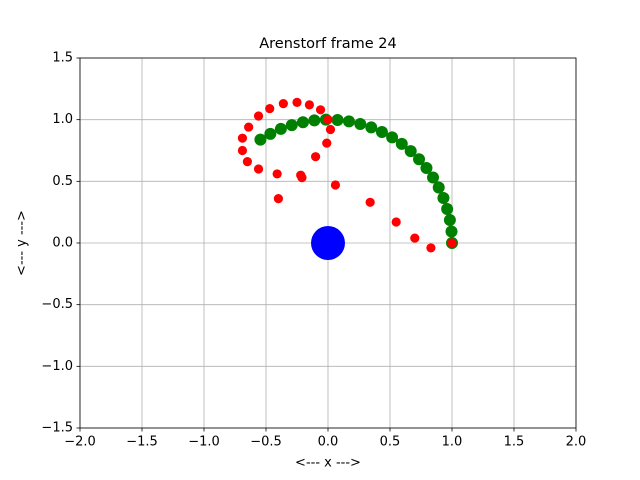 The width and height of the screenshot is (640, 480). Describe the element at coordinates (452, 442) in the screenshot. I see `x-tick-label: 1.0` at that location.